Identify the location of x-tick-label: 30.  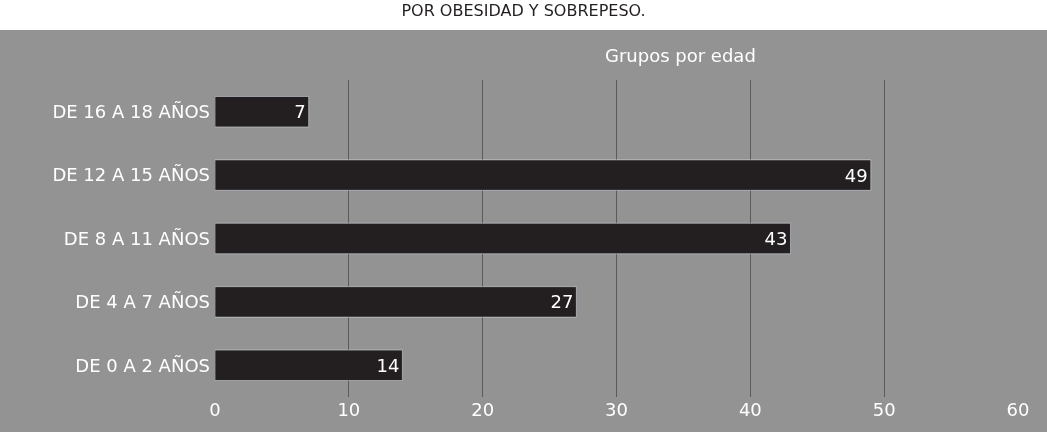
(616, 409).